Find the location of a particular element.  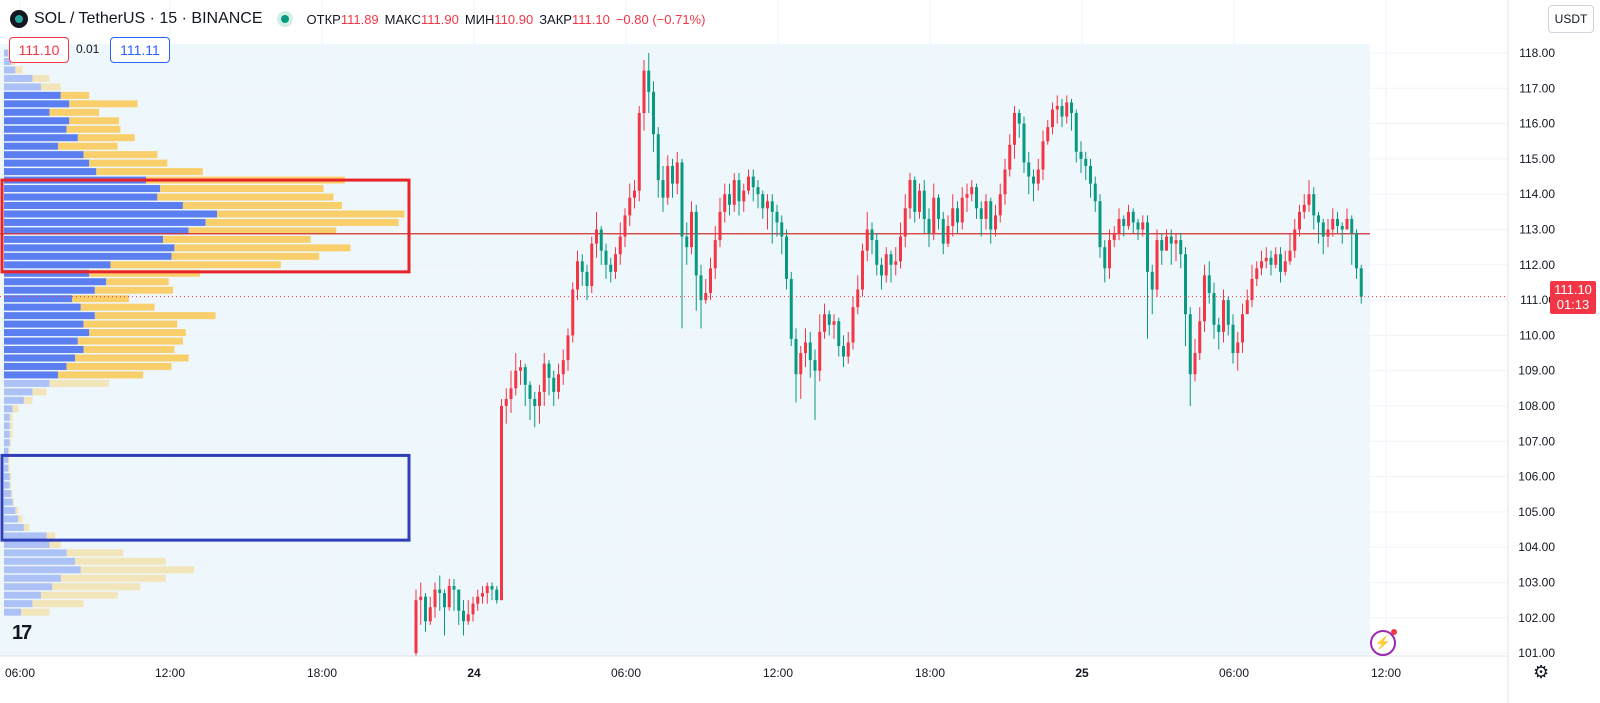

lightning-icon: ⚡ is located at coordinates (1383, 642).